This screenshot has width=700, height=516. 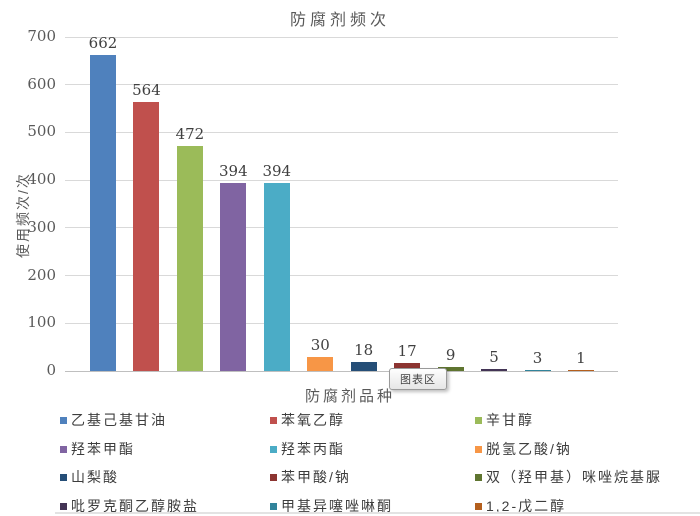 What do you see at coordinates (313, 449) in the screenshot?
I see `legend-label: 羟苯丙酯` at bounding box center [313, 449].